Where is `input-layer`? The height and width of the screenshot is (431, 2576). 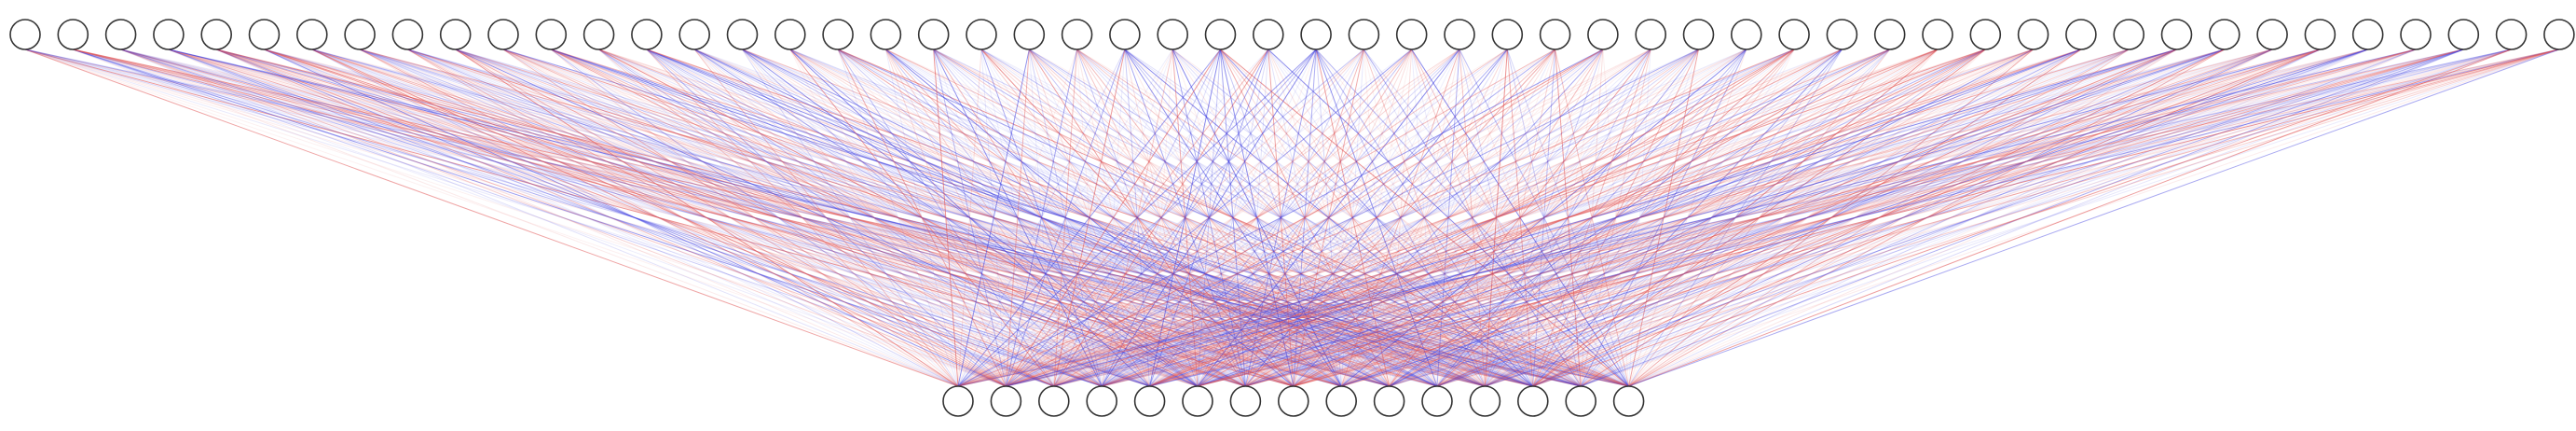
input-layer is located at coordinates (1292, 34).